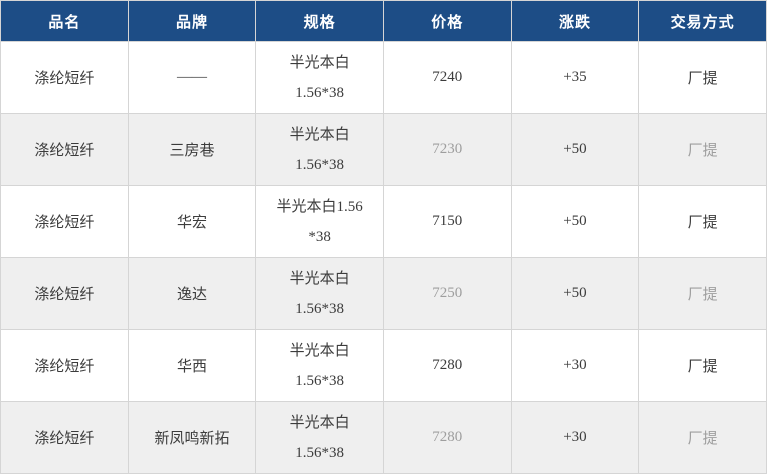 The width and height of the screenshot is (767, 474). What do you see at coordinates (319, 21) in the screenshot?
I see `column-header-spec: 规格` at bounding box center [319, 21].